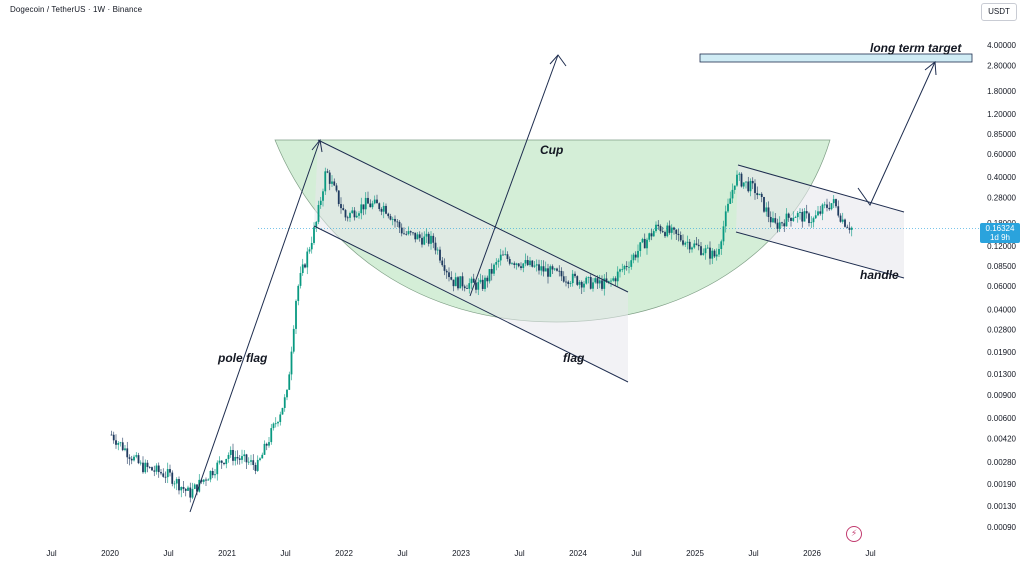 This screenshot has height=565, width=1024. I want to click on time-tick-label-11: 2025, so click(695, 553).